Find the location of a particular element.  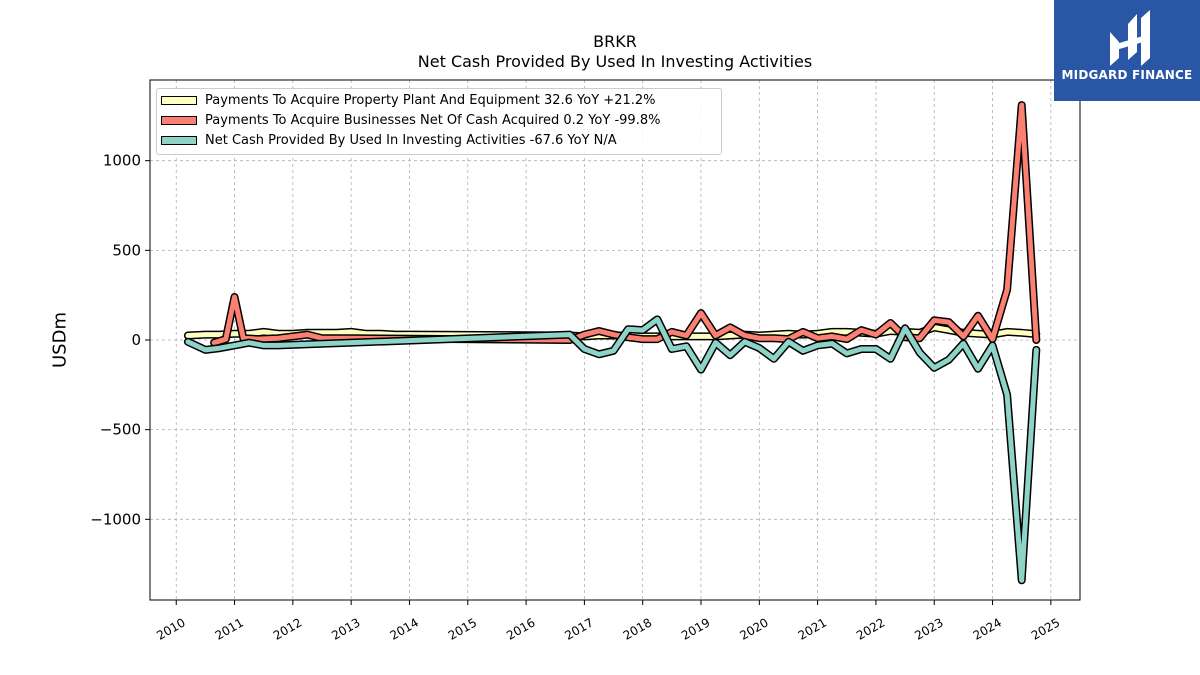

y-tick-label: −1000 is located at coordinates (115, 519).